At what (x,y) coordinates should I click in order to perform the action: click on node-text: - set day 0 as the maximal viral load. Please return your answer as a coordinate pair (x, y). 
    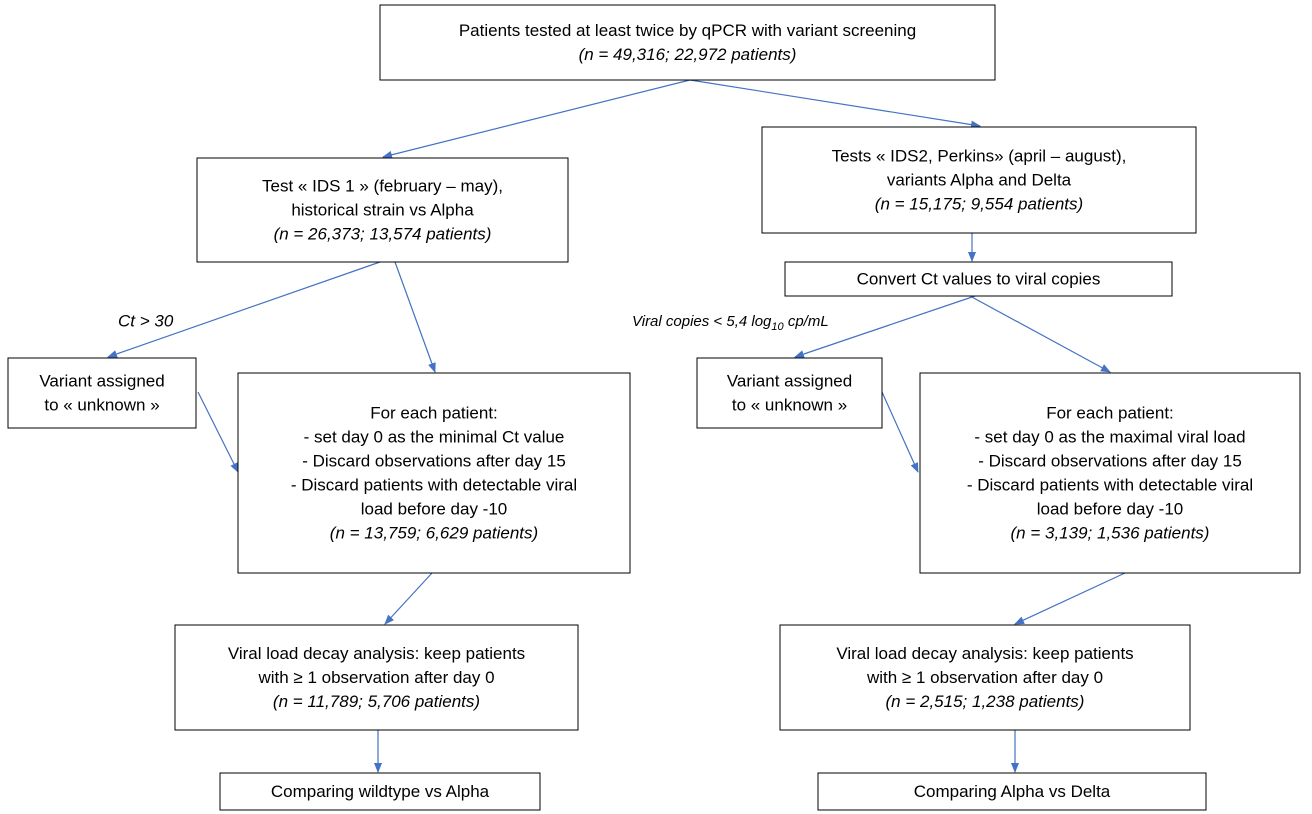
    Looking at the image, I should click on (1109, 436).